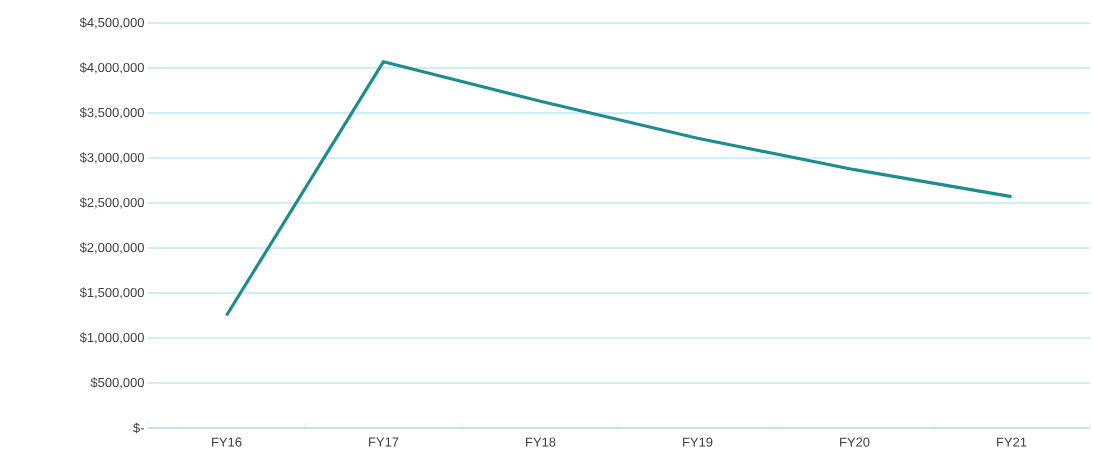 This screenshot has height=476, width=1093. I want to click on x-tick-label: FY17, so click(384, 442).